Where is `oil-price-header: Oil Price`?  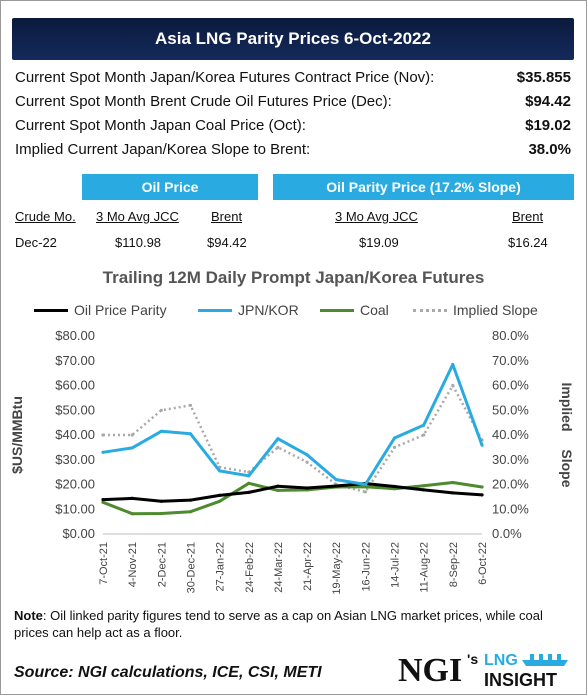 oil-price-header: Oil Price is located at coordinates (170, 187).